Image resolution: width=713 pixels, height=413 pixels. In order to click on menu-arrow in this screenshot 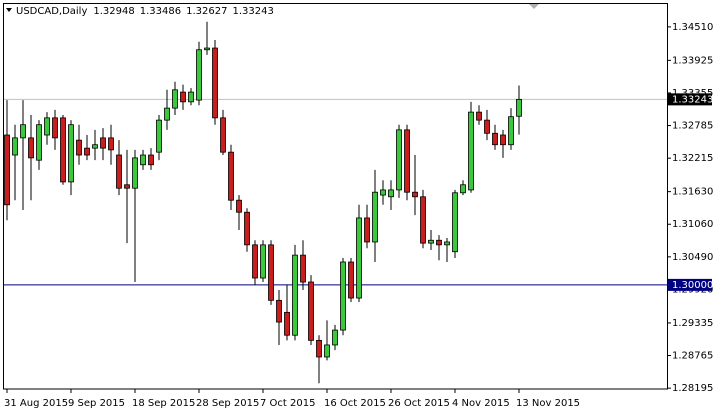, I will do `click(9, 10)`.